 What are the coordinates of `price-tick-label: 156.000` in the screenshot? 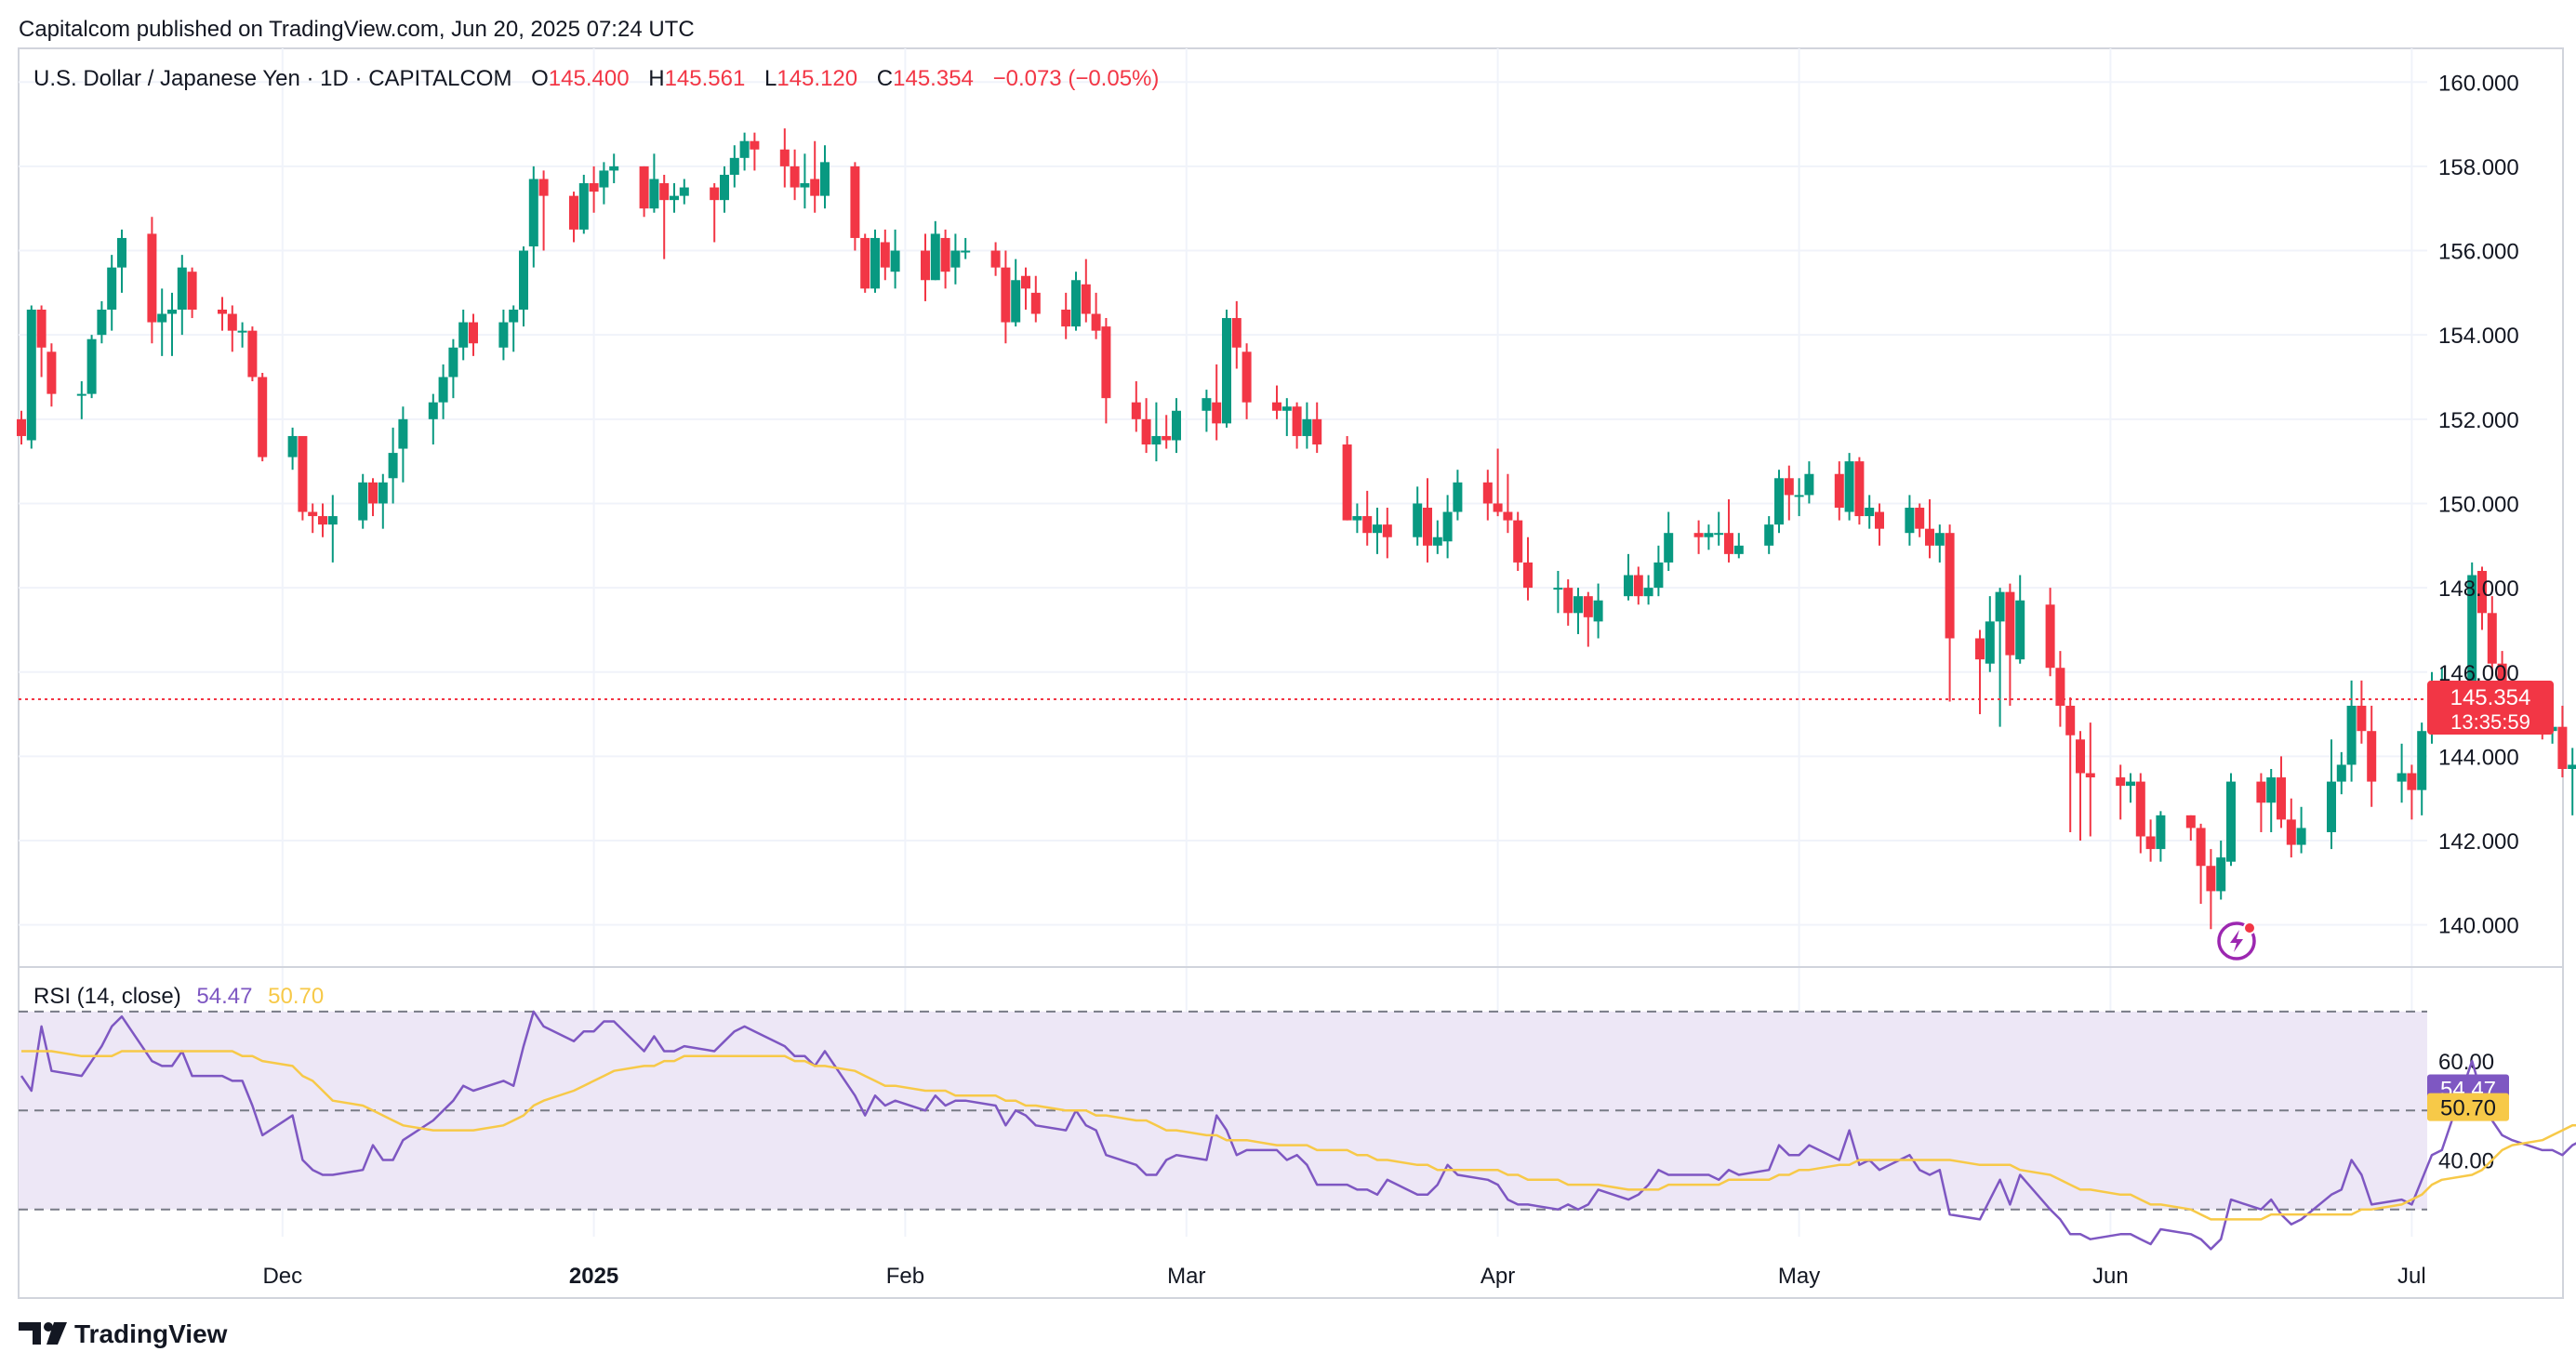 It's located at (2478, 252).